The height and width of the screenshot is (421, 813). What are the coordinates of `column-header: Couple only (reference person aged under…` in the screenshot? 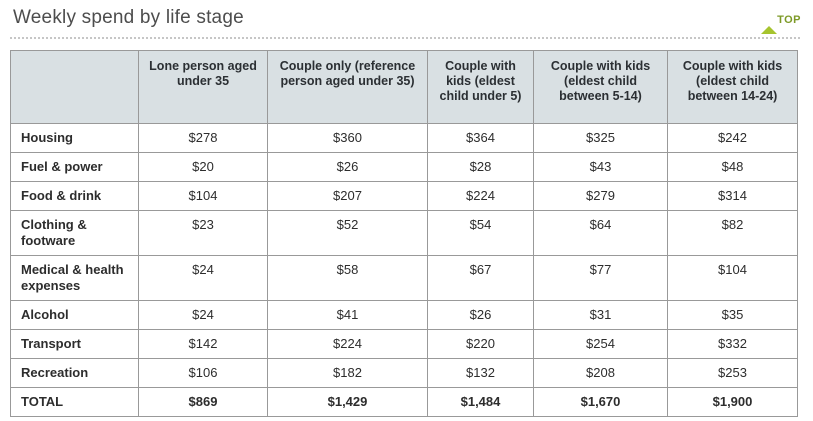 It's located at (347, 87).